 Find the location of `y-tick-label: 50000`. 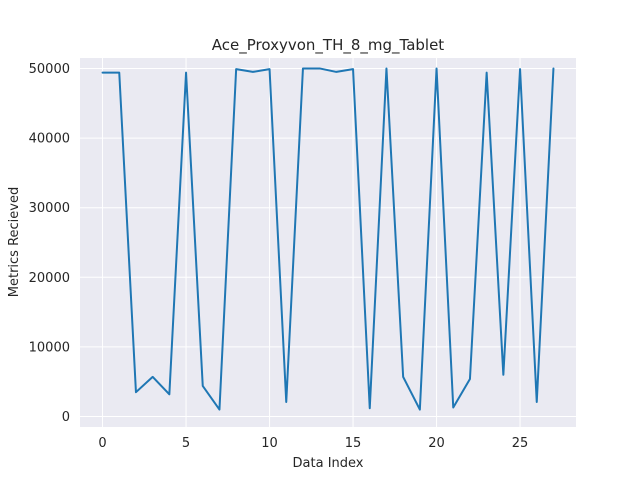

y-tick-label: 50000 is located at coordinates (49, 69).